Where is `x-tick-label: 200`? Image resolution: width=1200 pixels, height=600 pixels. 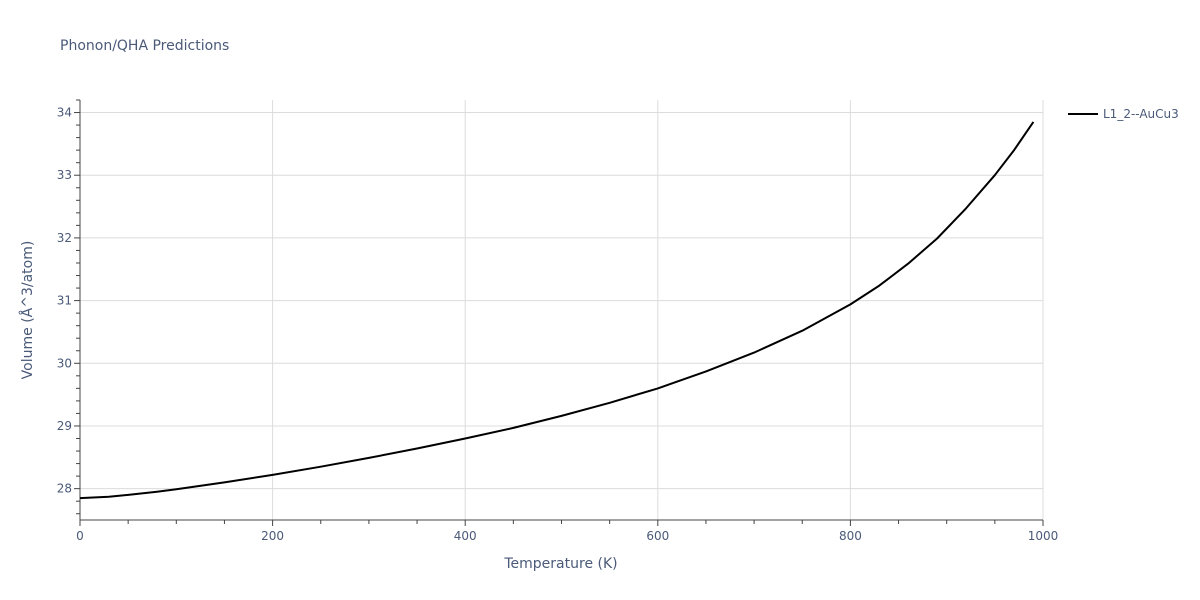 x-tick-label: 200 is located at coordinates (272, 536).